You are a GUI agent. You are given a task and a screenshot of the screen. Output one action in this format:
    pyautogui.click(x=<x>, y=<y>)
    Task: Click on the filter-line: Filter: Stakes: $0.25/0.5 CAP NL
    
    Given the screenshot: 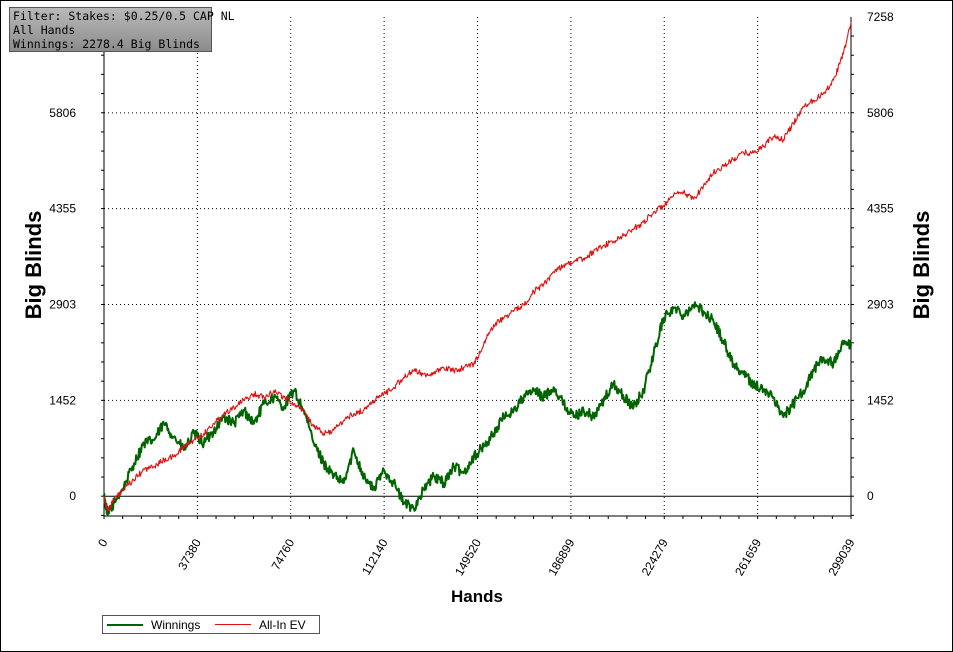 What is the action you would take?
    pyautogui.click(x=124, y=16)
    